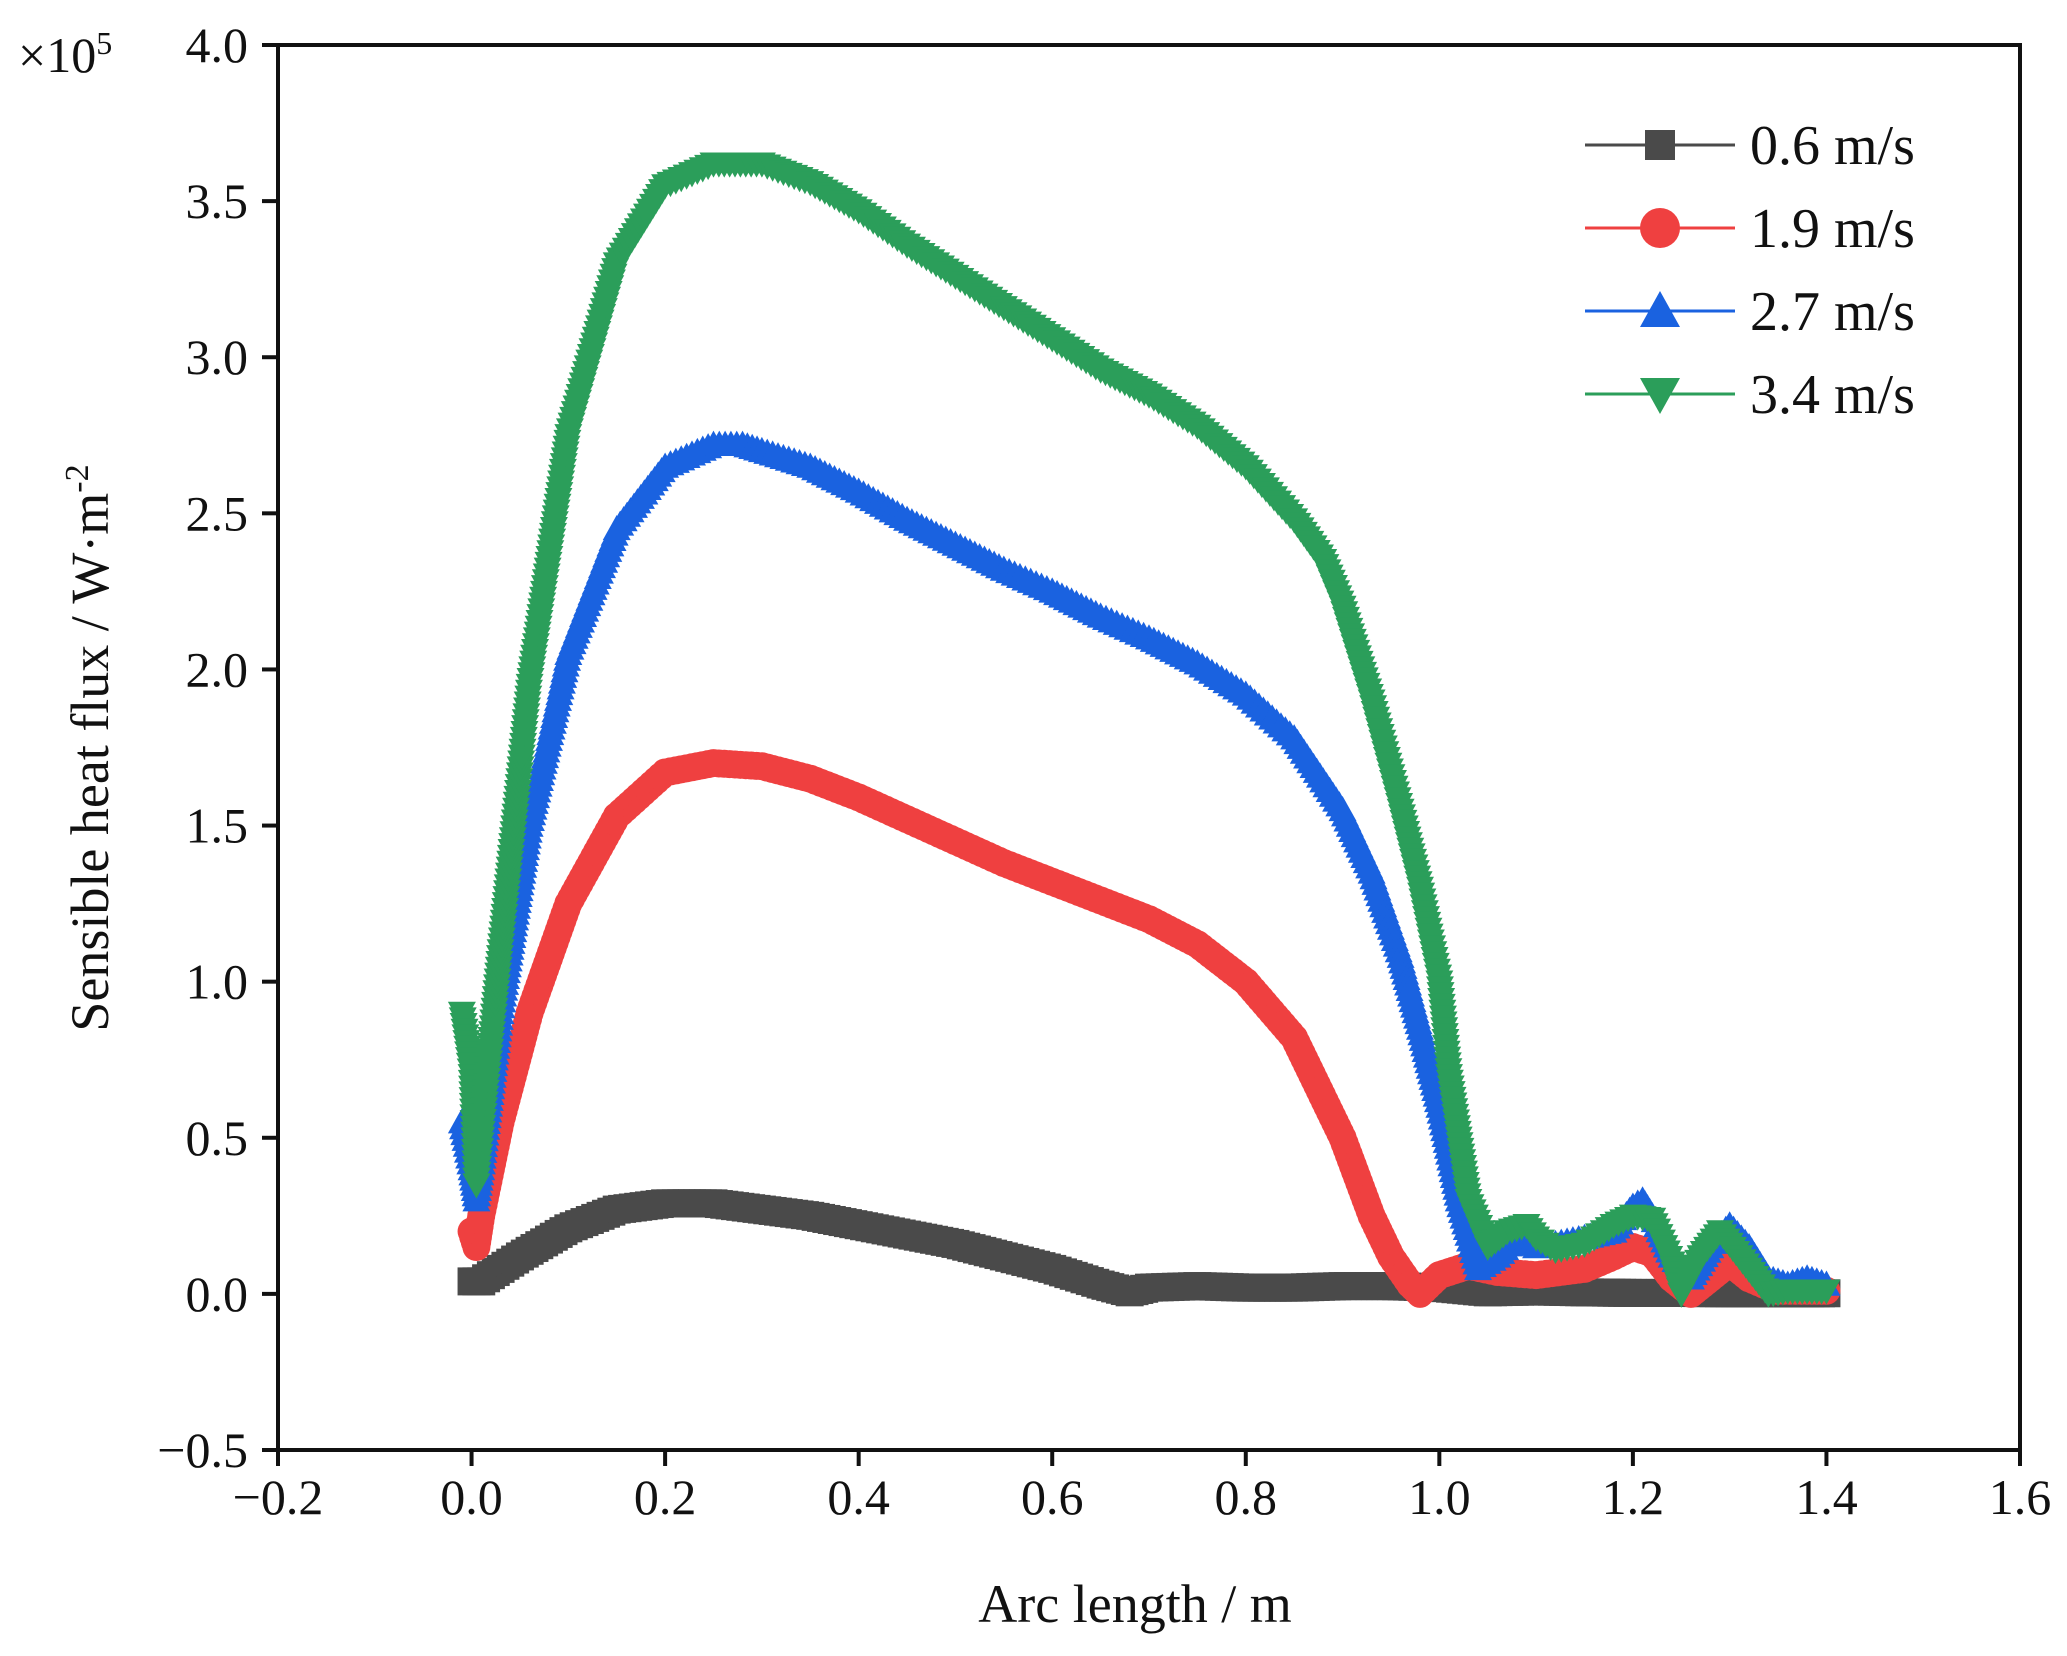 The image size is (2067, 1656). Describe the element at coordinates (217, 1294) in the screenshot. I see `y-tick-label: 0.0` at that location.